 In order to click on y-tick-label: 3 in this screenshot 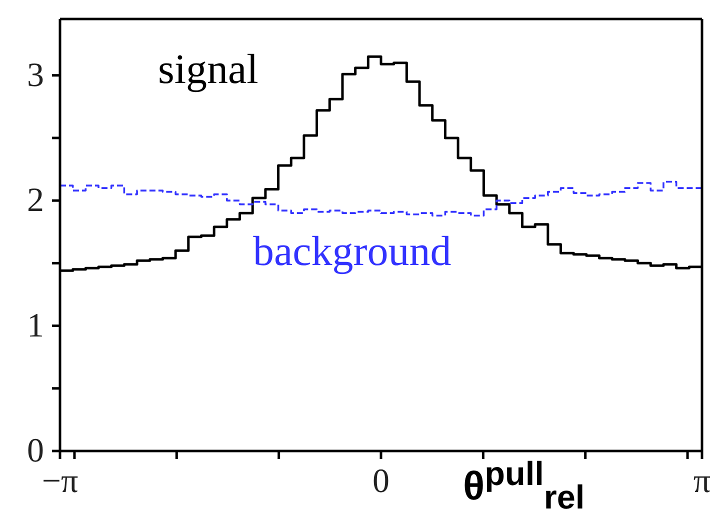, I will do `click(35, 75)`.